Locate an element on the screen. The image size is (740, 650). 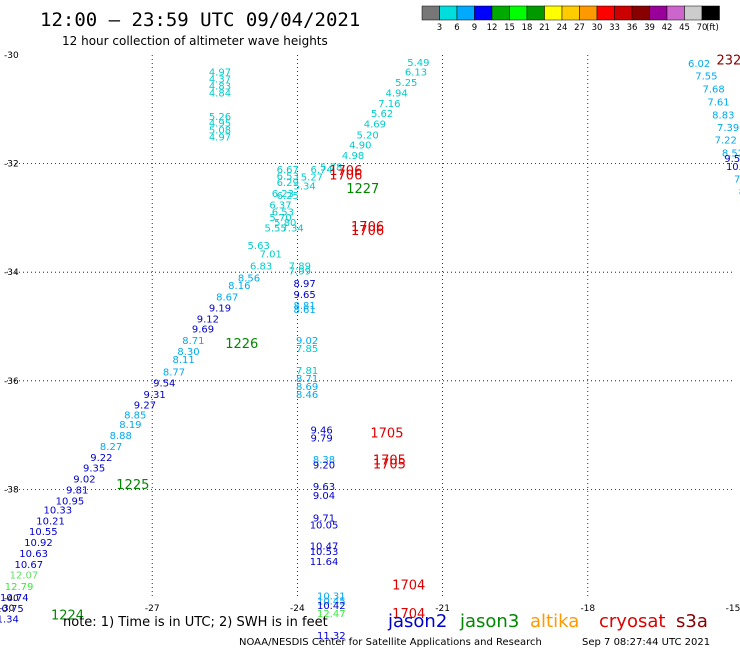
swh-value: 4.94 is located at coordinates (396, 93).